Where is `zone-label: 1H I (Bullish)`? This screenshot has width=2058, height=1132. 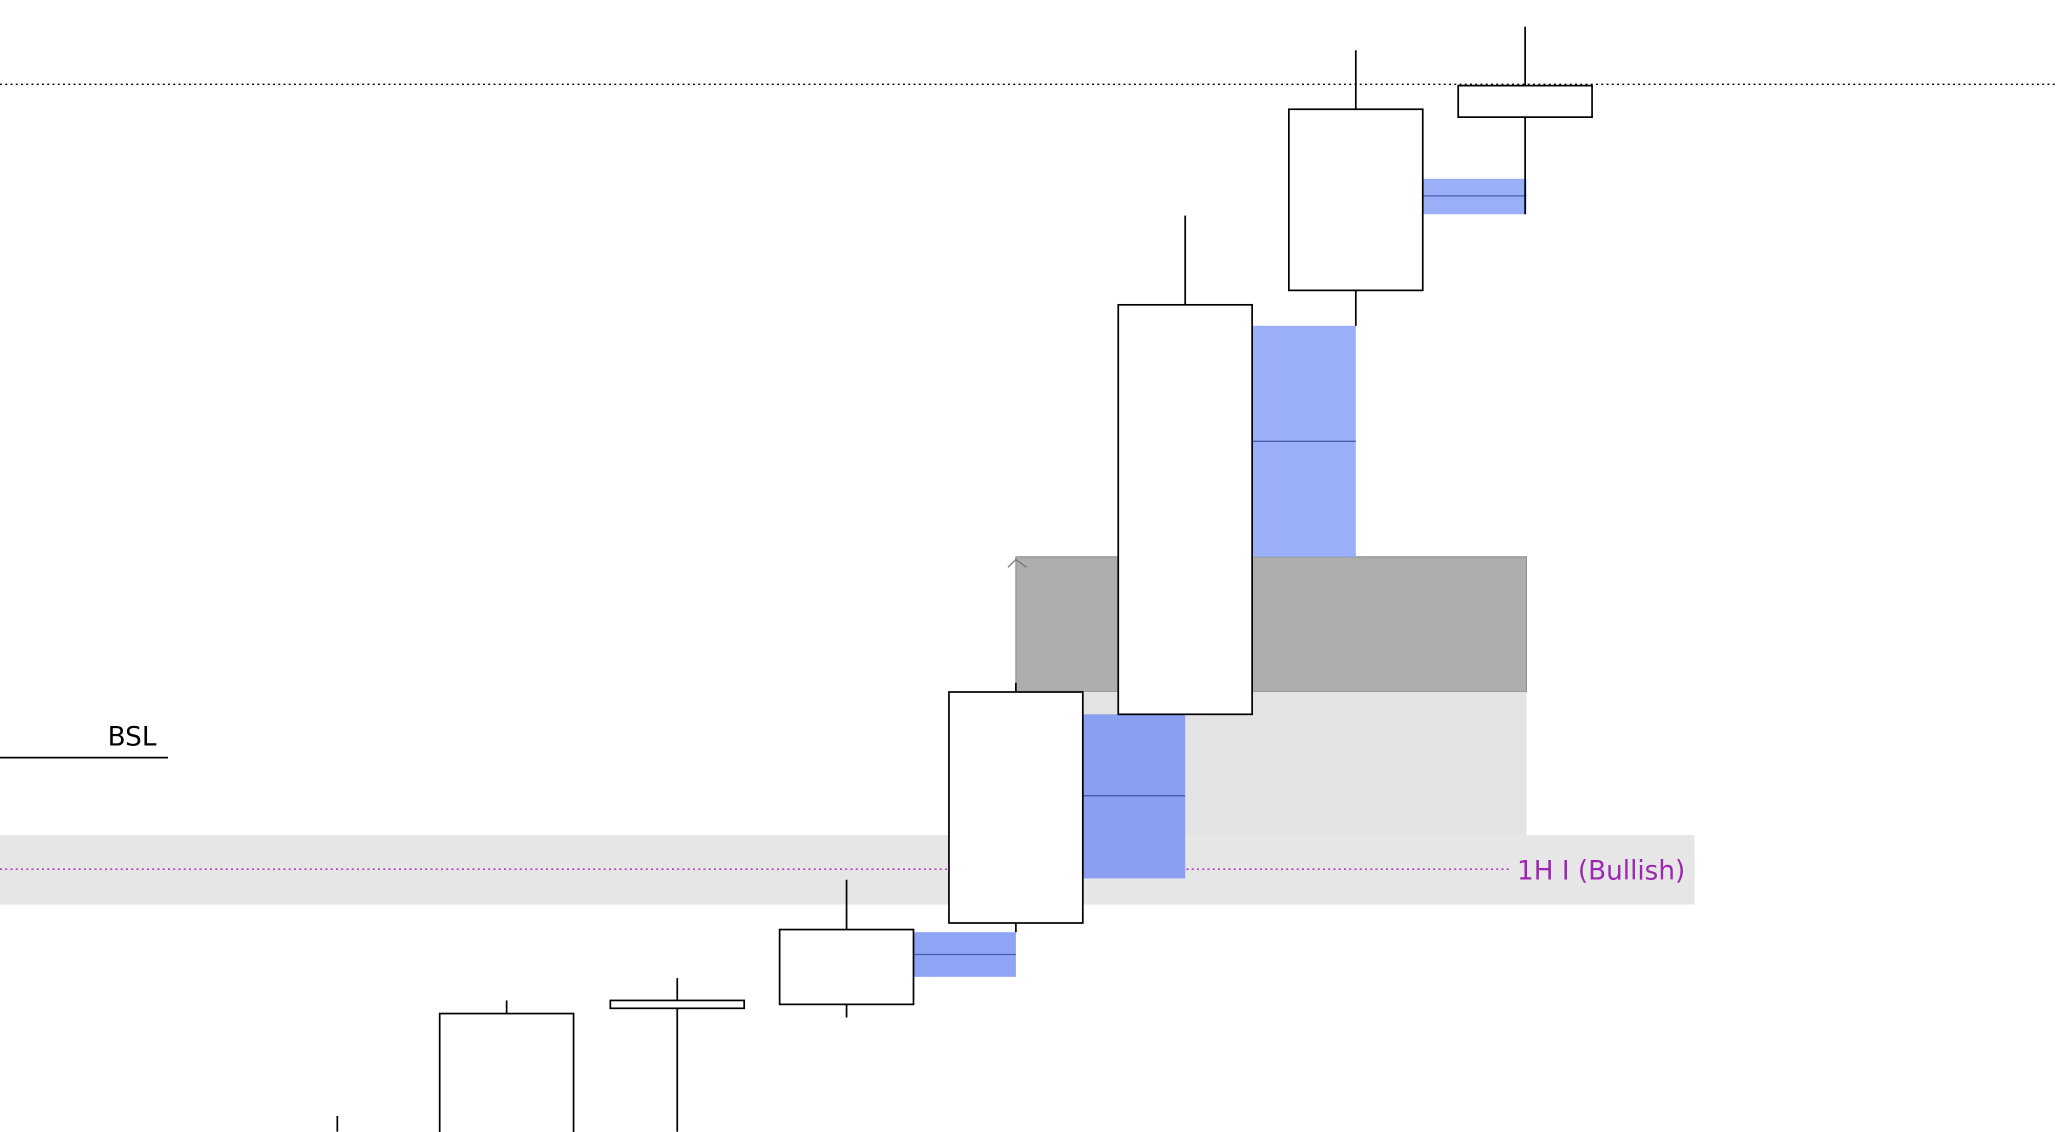 zone-label: 1H I (Bullish) is located at coordinates (1601, 871).